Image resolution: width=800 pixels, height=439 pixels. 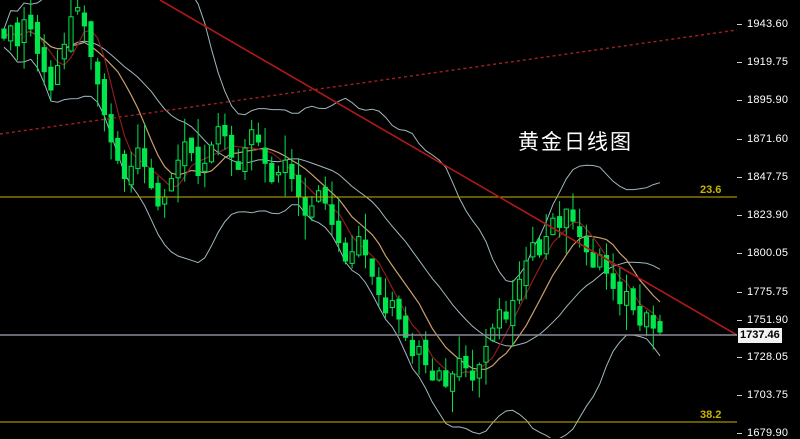 What do you see at coordinates (768, 320) in the screenshot?
I see `axis-tick-label: 1751.90` at bounding box center [768, 320].